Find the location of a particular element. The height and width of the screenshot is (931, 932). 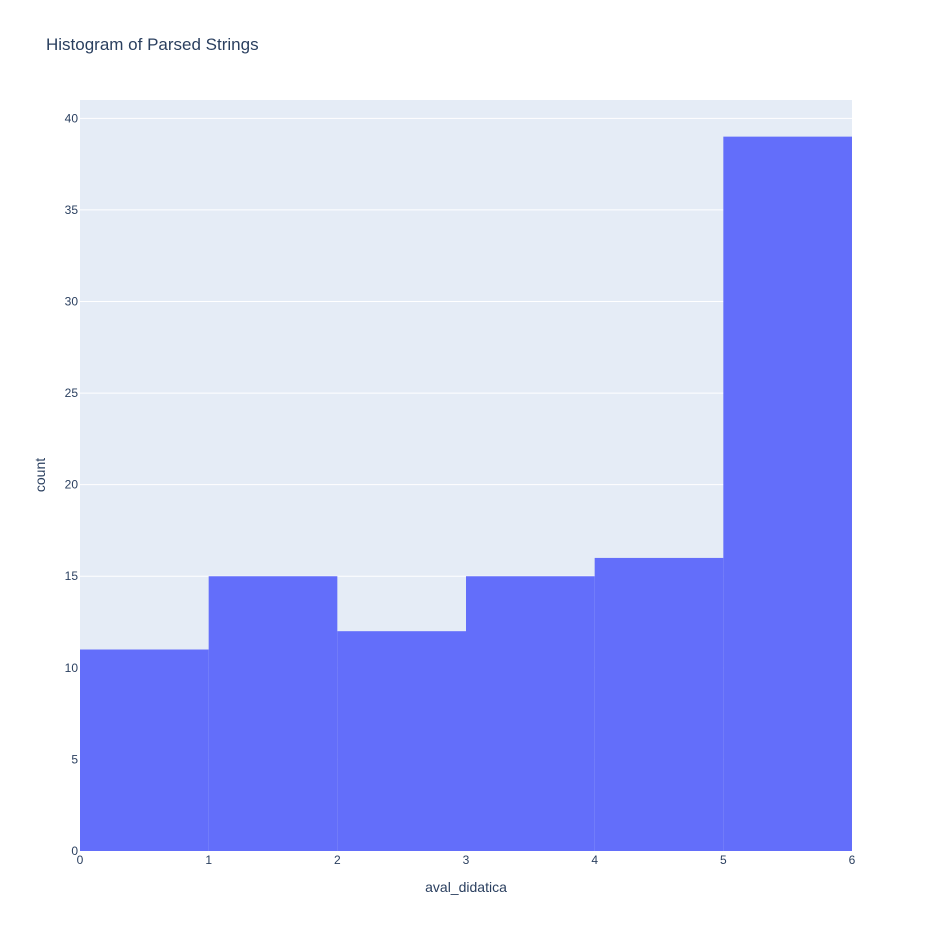

x-tick-label: 1 is located at coordinates (208, 860).